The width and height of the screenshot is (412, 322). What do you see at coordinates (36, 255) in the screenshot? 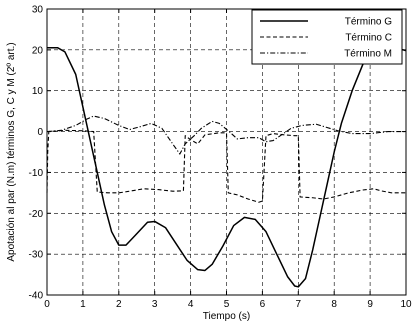
I see `y-tick-label: -30` at bounding box center [36, 255].